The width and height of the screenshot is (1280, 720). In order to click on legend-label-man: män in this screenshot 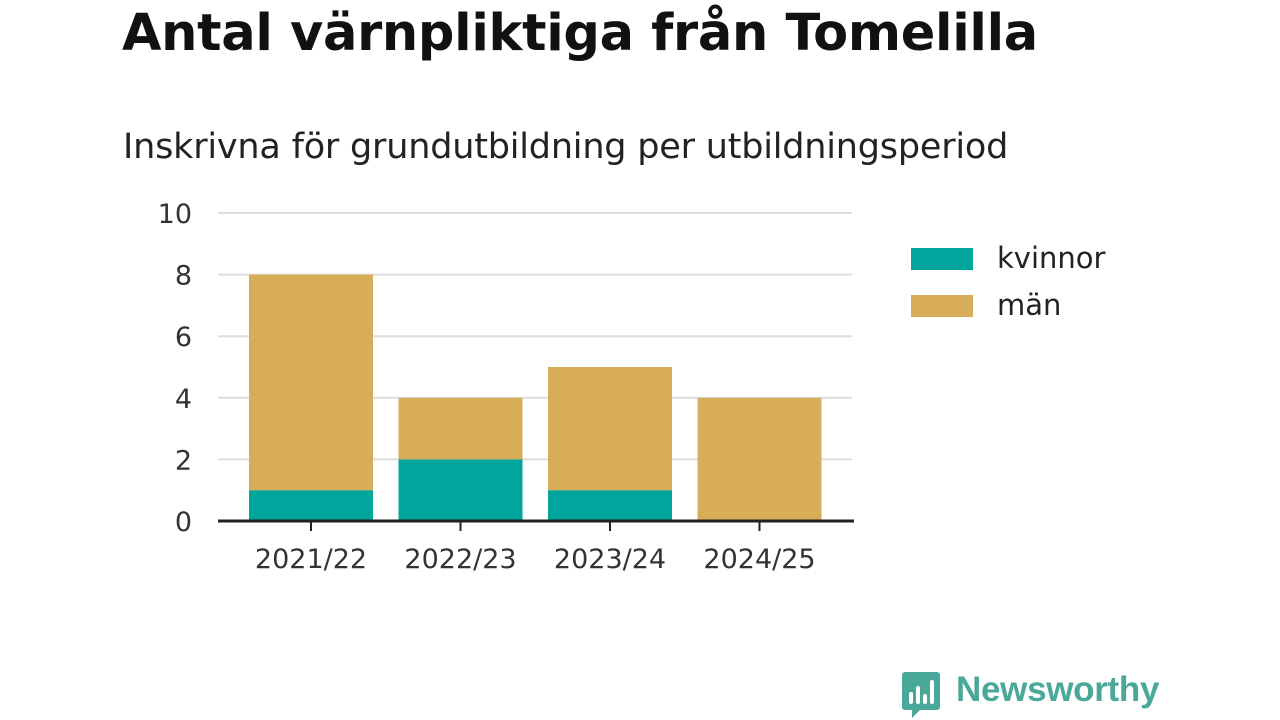, I will do `click(1029, 305)`.